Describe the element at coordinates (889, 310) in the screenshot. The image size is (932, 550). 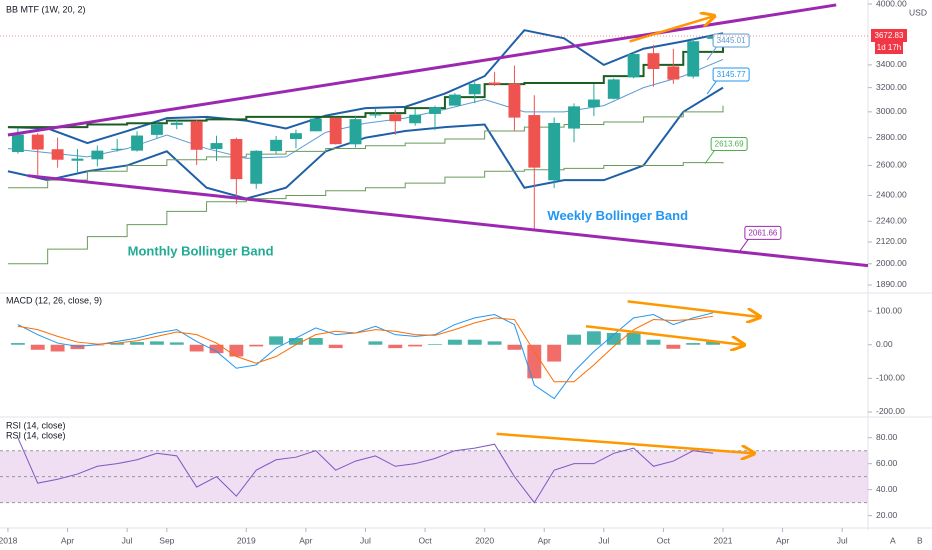
I see `y-tick-label: 100.00` at that location.